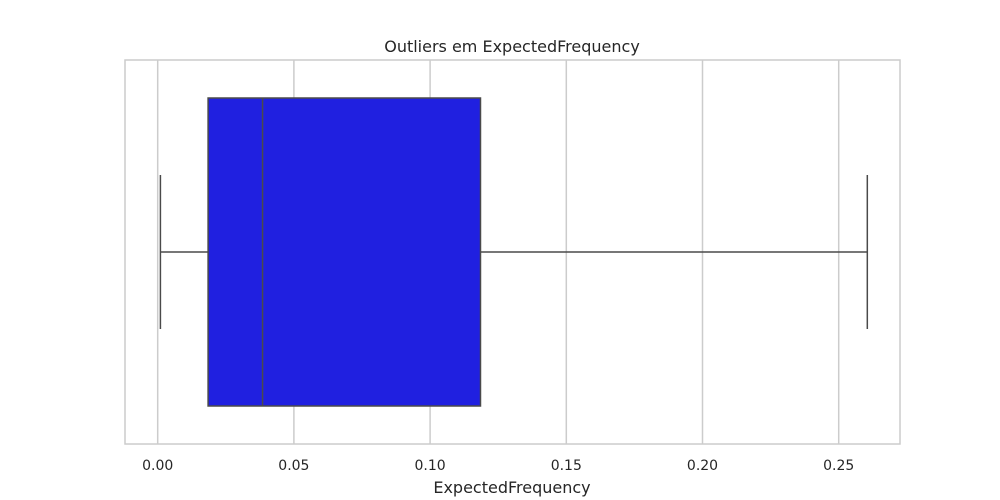 This screenshot has height=500, width=1000. Describe the element at coordinates (566, 466) in the screenshot. I see `x-tick-label-3: 0.15` at that location.